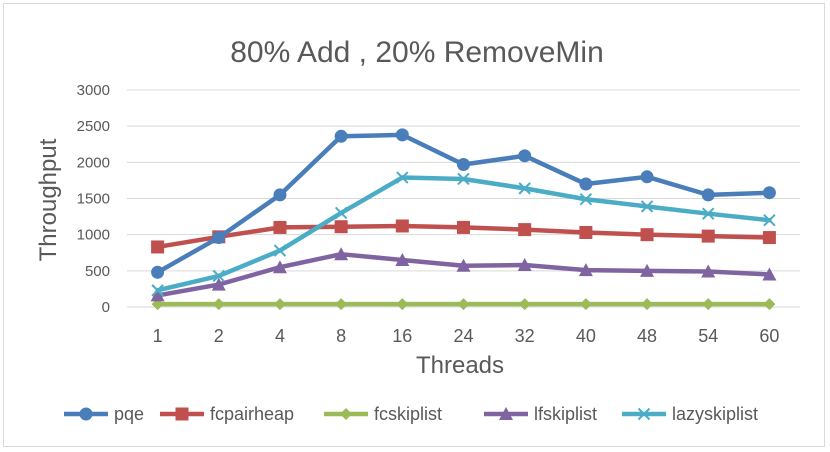  I want to click on series-fcskiplist, so click(463, 304).